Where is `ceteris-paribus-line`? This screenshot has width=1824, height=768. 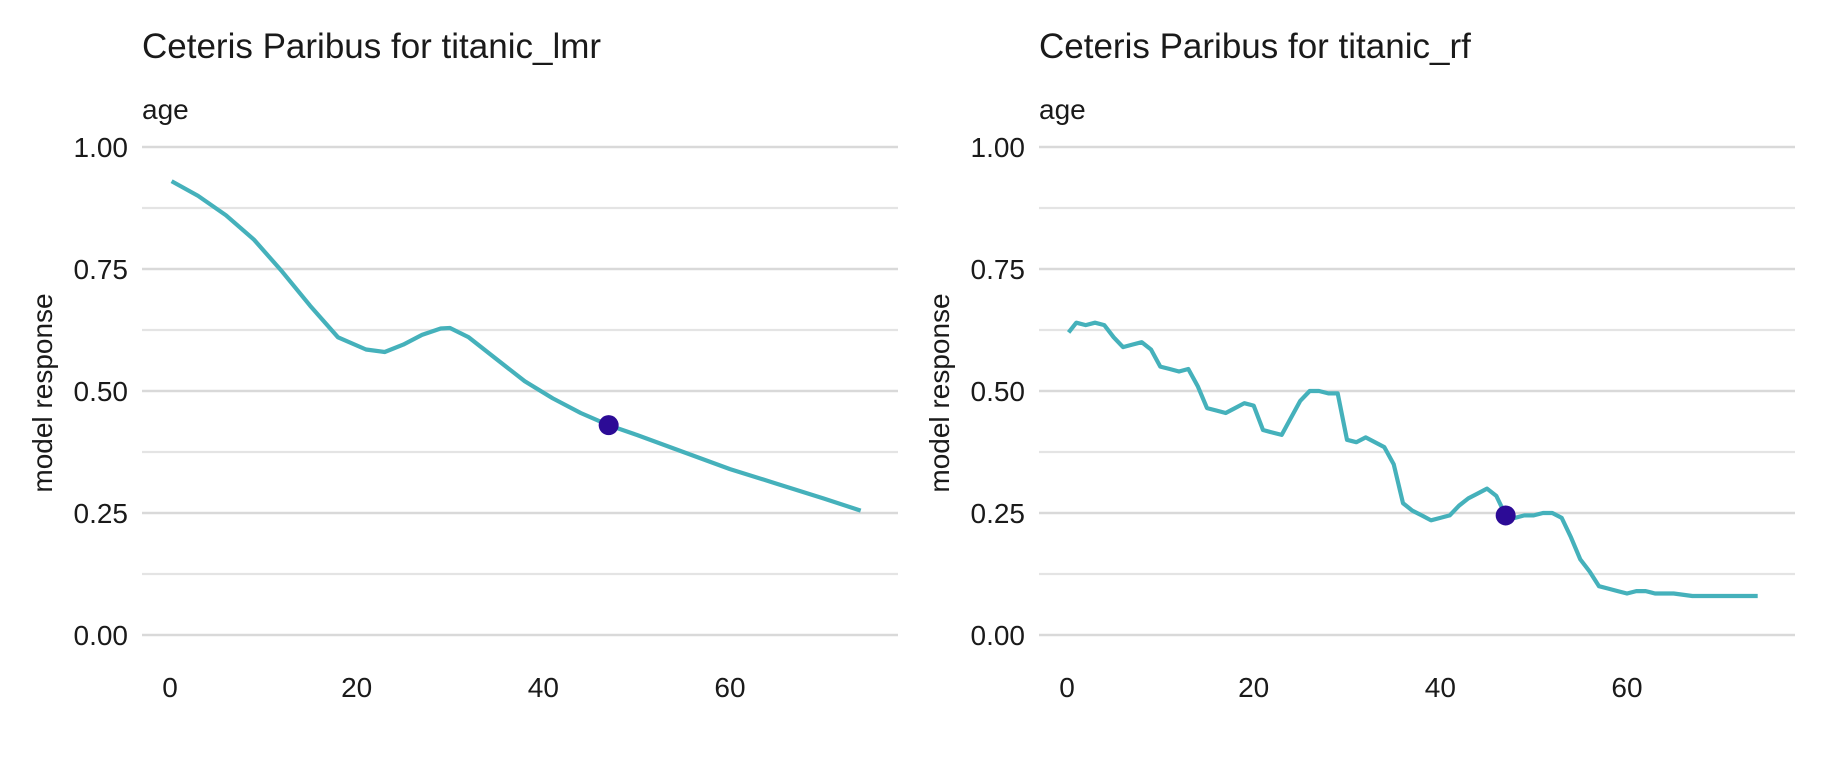
ceteris-paribus-line is located at coordinates (1412, 459).